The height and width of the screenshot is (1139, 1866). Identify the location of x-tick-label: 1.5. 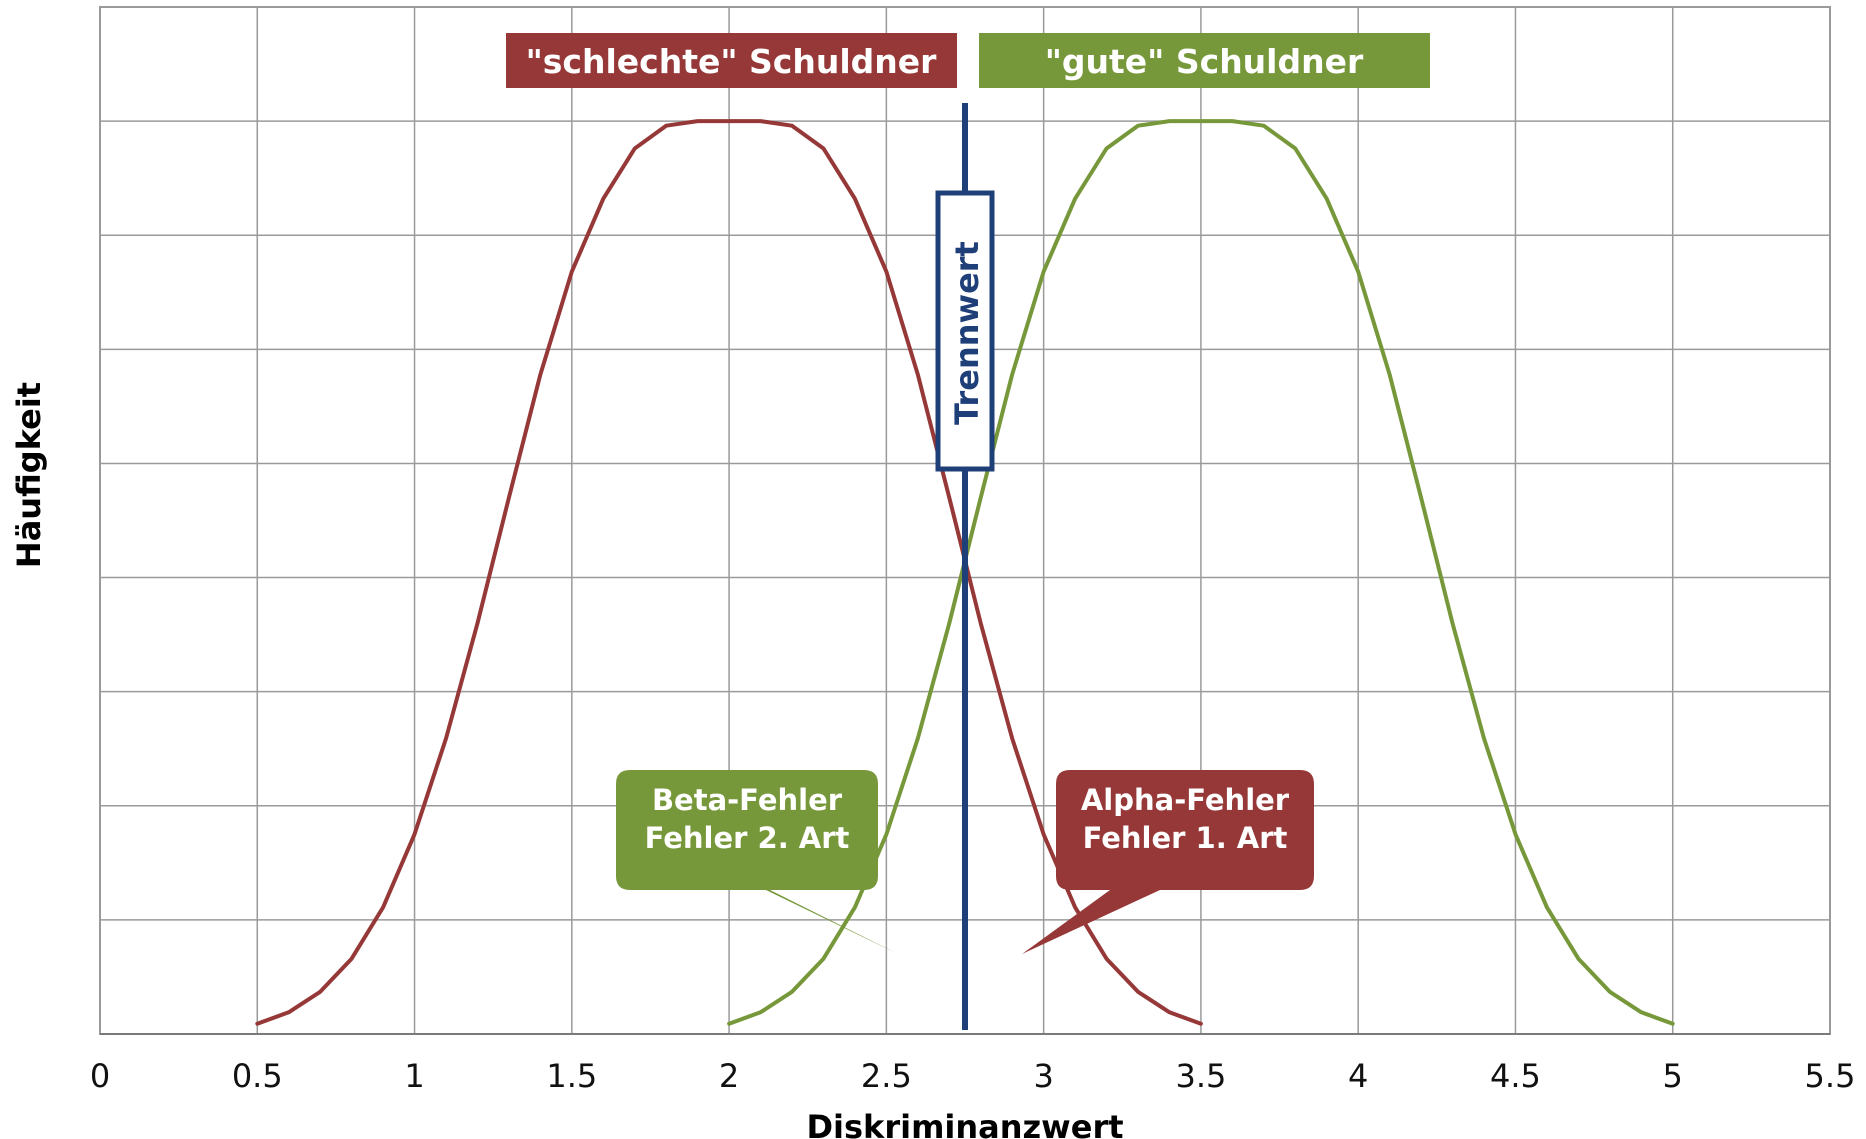
(571, 1076).